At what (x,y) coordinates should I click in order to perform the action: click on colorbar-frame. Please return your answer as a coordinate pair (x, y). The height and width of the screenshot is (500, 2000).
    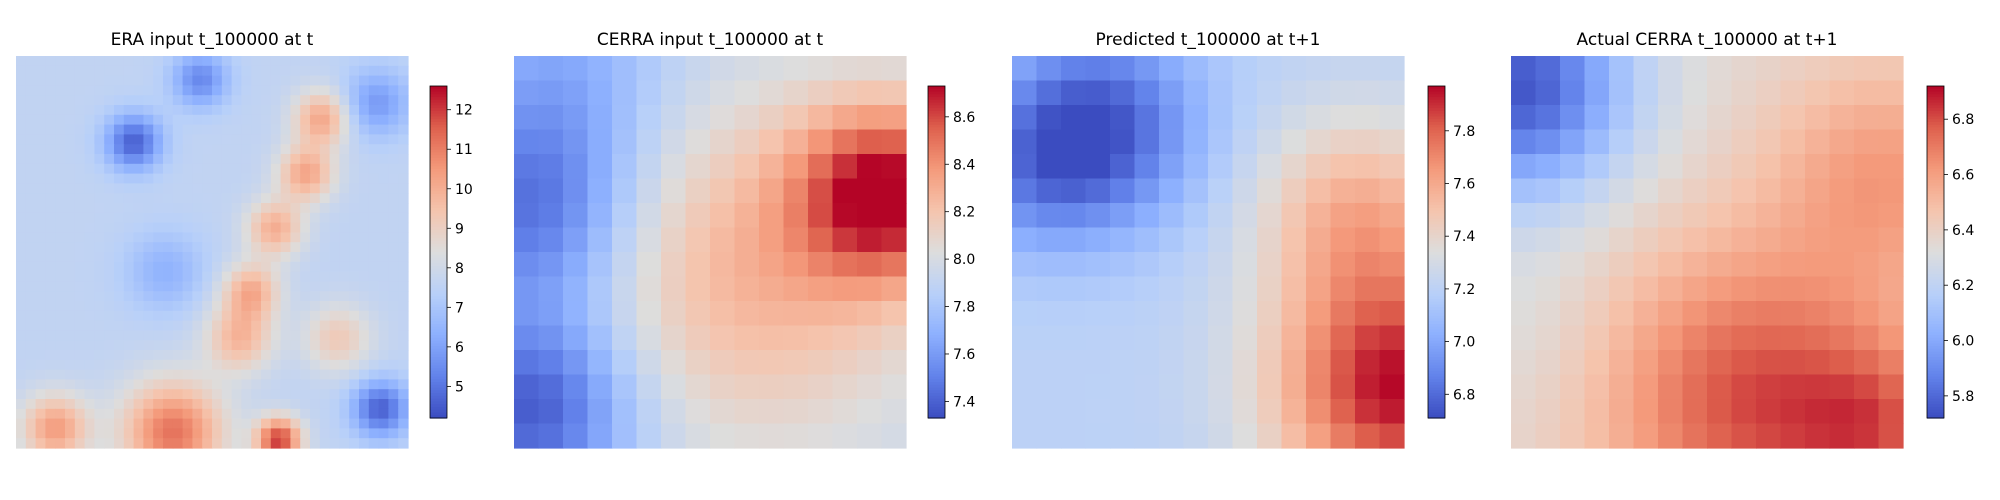
    Looking at the image, I should click on (936, 252).